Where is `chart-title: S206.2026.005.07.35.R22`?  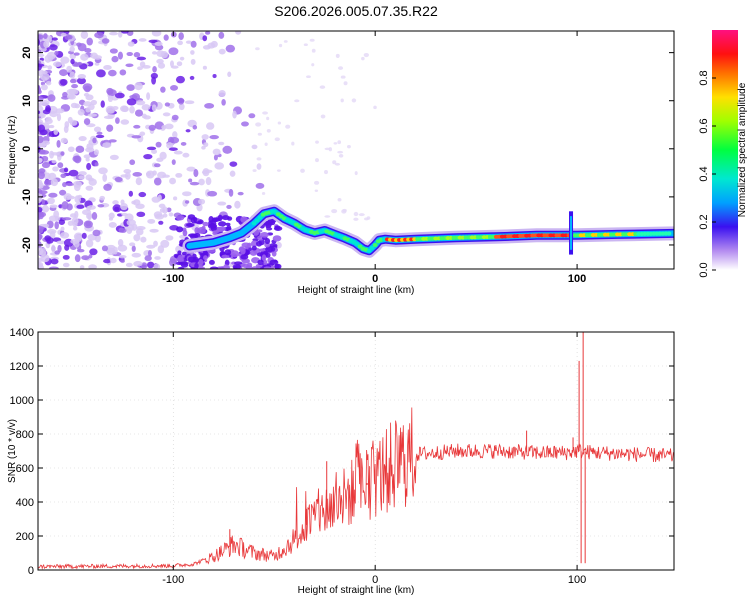
chart-title: S206.2026.005.07.35.R22 is located at coordinates (356, 11).